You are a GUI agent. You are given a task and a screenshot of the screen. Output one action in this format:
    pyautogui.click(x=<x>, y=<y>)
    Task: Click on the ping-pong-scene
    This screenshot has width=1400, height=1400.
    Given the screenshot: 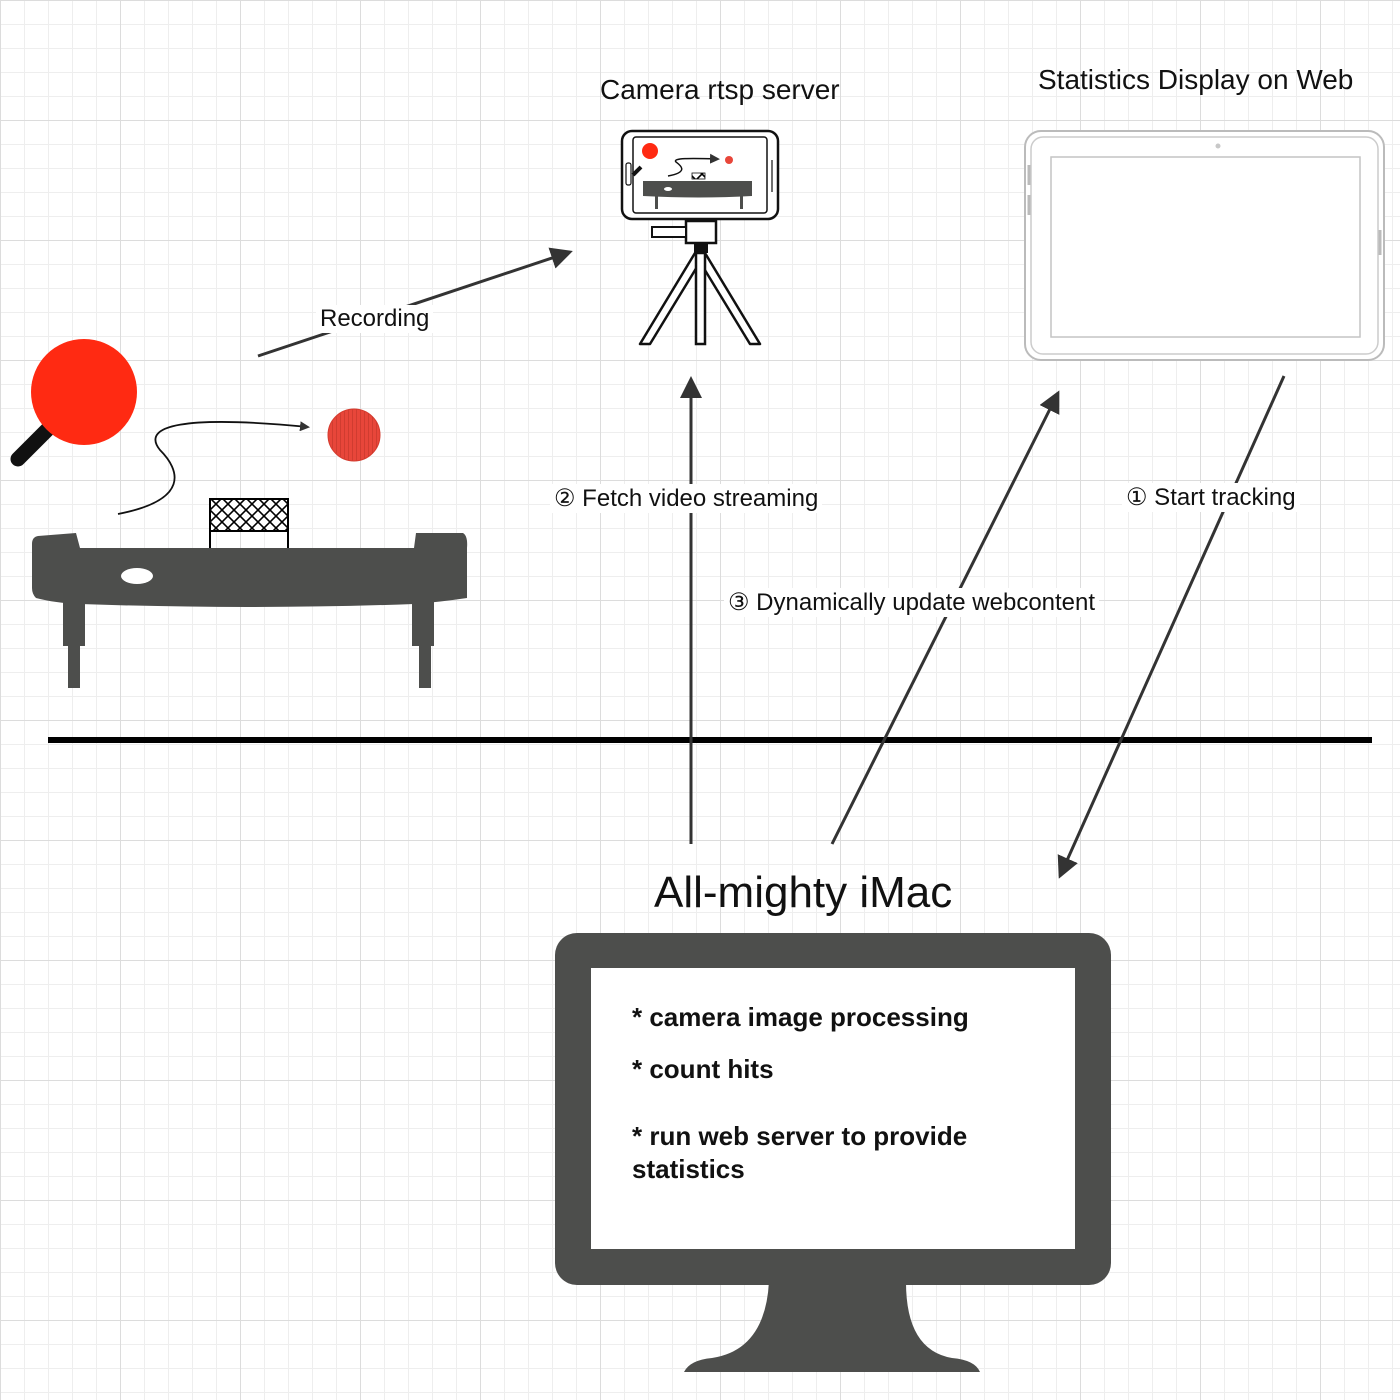 What is the action you would take?
    pyautogui.click(x=239, y=513)
    